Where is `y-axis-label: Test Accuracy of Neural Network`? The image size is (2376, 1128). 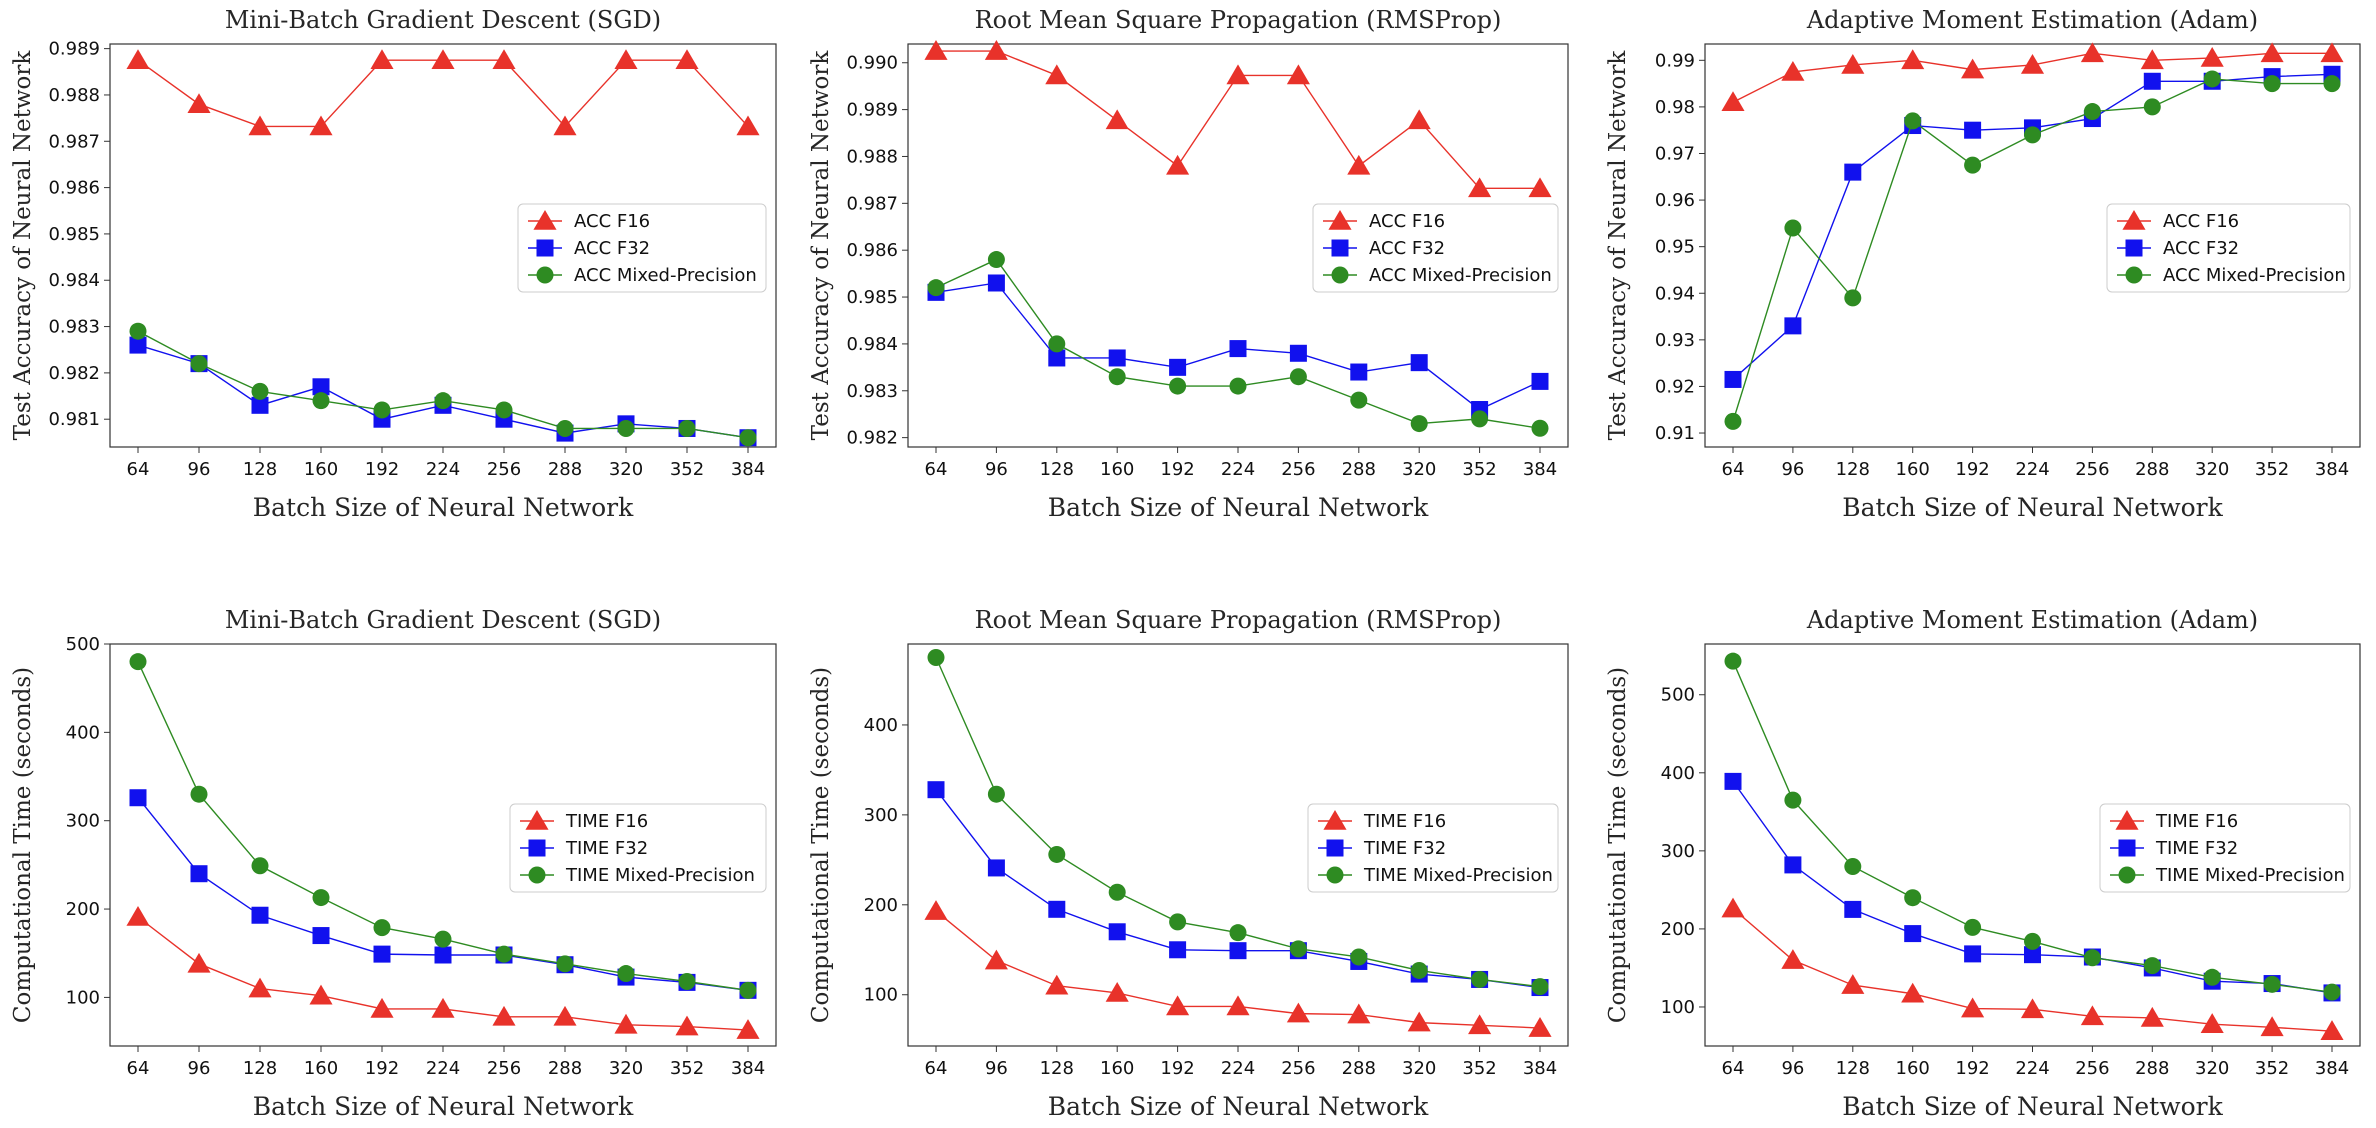 y-axis-label: Test Accuracy of Neural Network is located at coordinates (821, 245).